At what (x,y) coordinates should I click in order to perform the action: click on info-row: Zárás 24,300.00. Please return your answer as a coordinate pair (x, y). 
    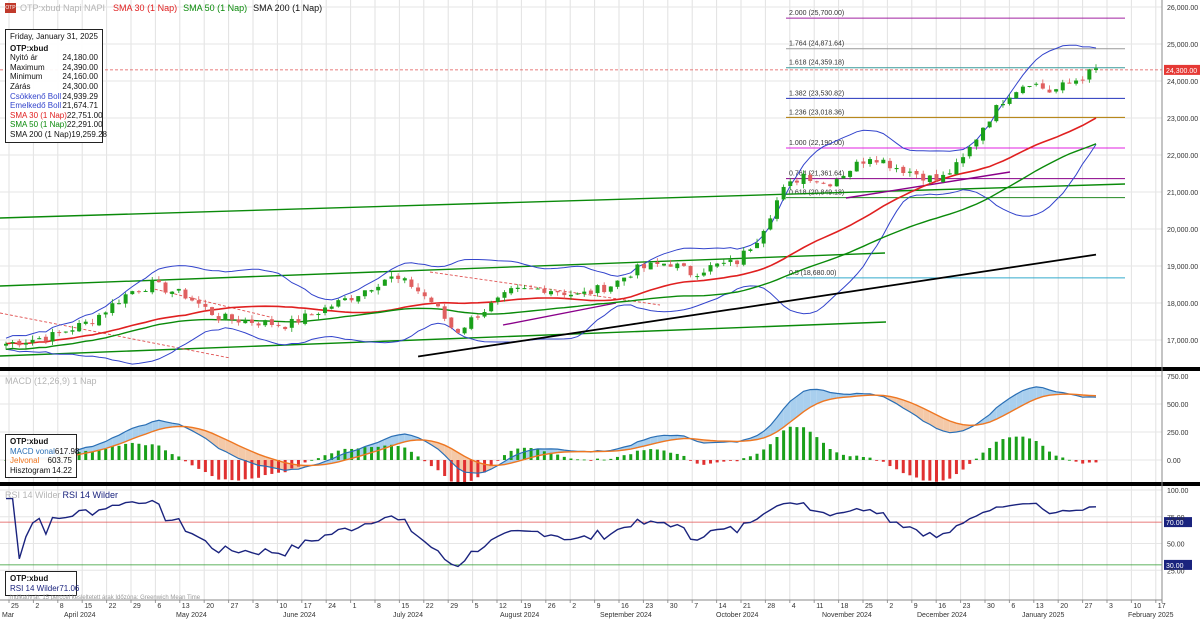
    Looking at the image, I should click on (54, 87).